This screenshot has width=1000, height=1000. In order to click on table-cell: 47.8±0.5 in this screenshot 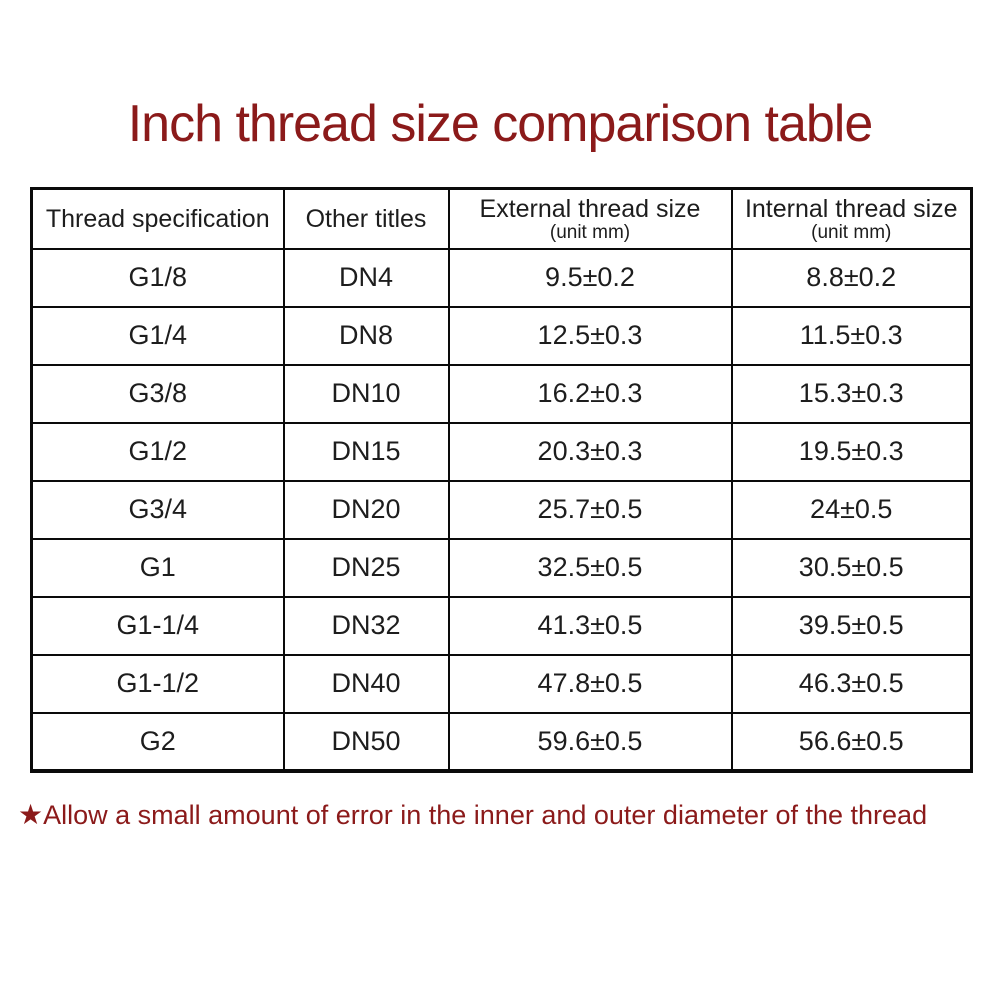, I will do `click(590, 683)`.